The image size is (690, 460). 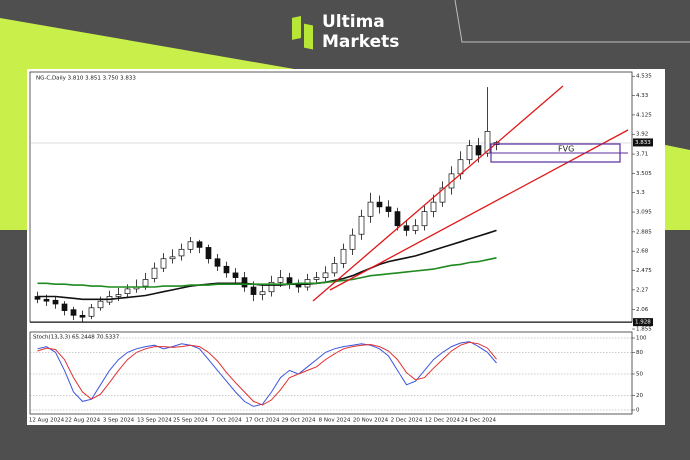 I want to click on price-tag: 3.833, so click(x=643, y=143).